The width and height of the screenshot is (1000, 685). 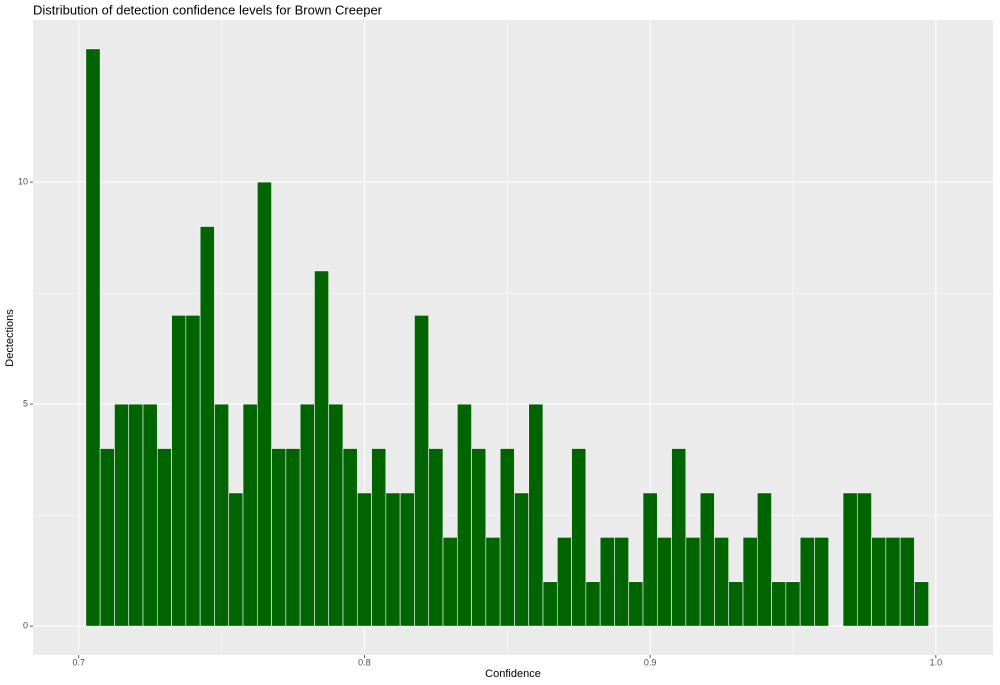 I want to click on y-tick-label: 10, so click(x=23, y=181).